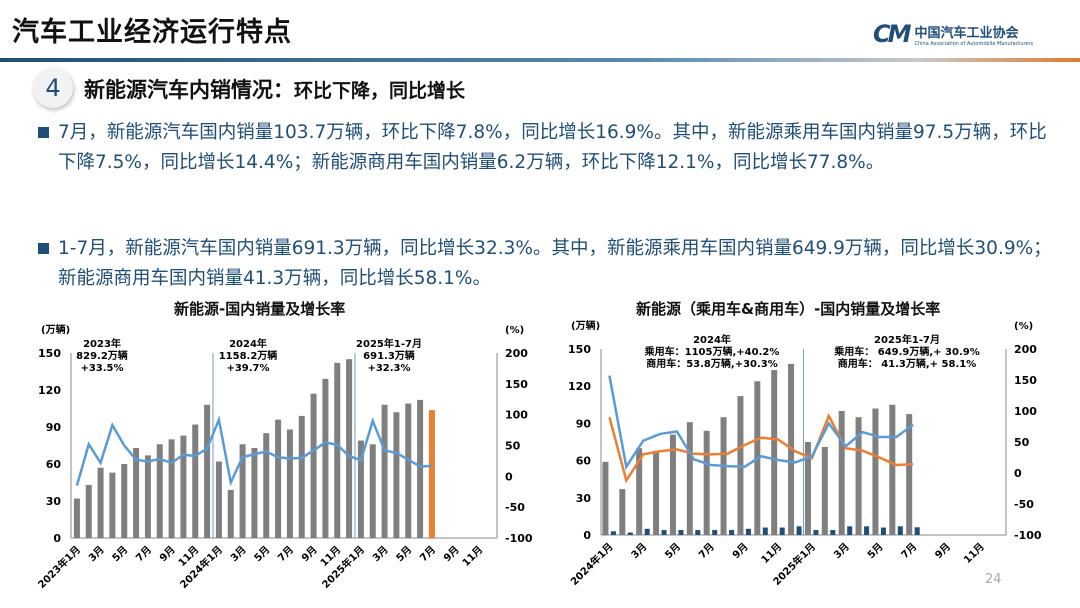 This screenshot has height=608, width=1080. I want to click on y2-axis-label: (%), so click(514, 330).